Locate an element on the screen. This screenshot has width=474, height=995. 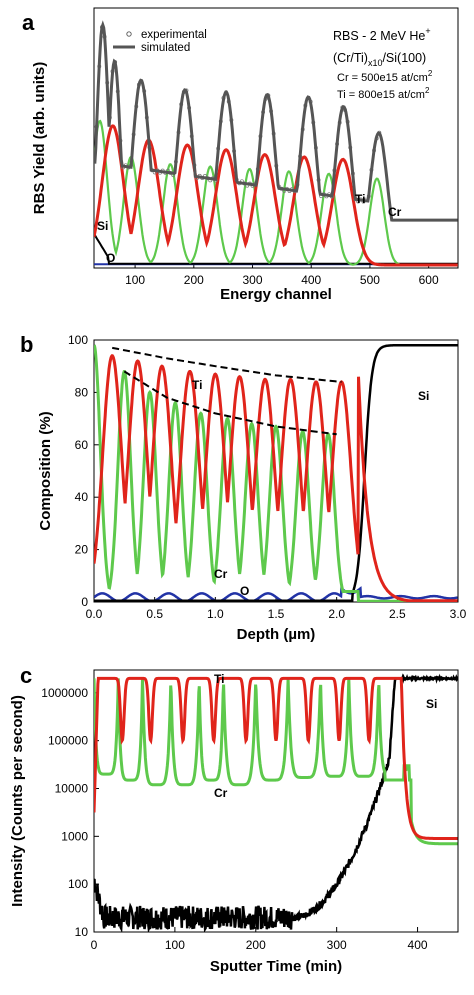
label-ti-c: Ti is located at coordinates (219, 679).